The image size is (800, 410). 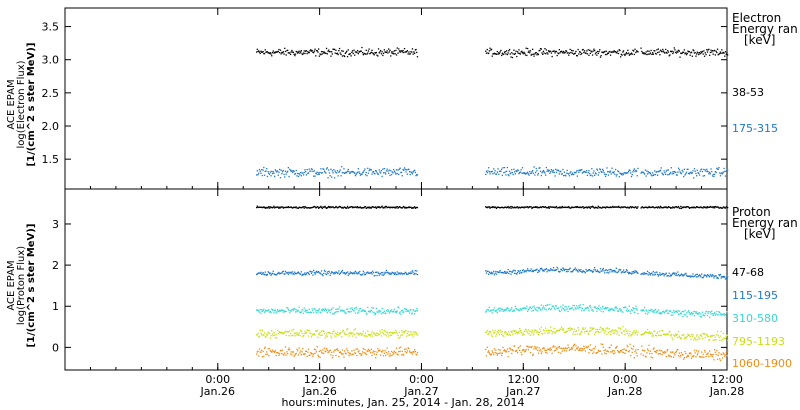 What do you see at coordinates (751, 212) in the screenshot?
I see `legend-title: Proton` at bounding box center [751, 212].